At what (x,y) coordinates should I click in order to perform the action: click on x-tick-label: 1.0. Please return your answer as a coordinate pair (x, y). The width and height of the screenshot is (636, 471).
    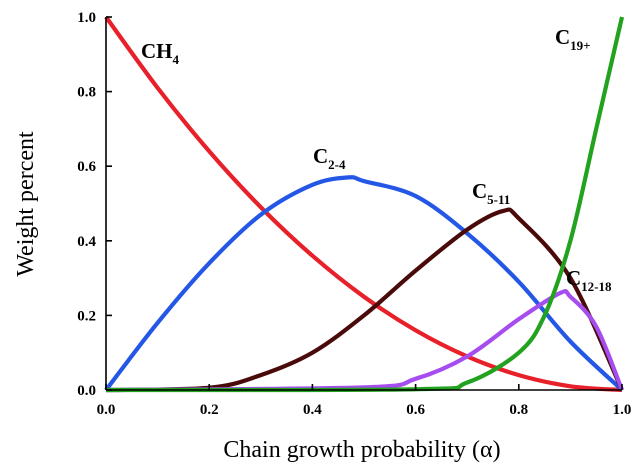
    Looking at the image, I should click on (622, 410).